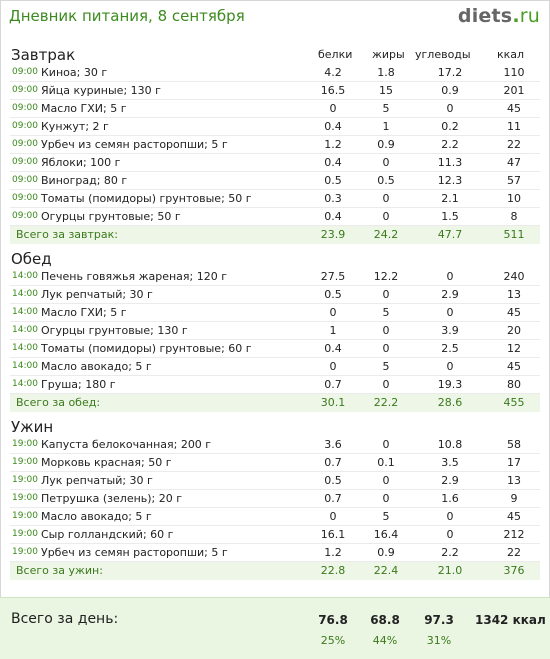  I want to click on food-row: 19:00 Лук репчатый; 30 г 0.5 0 2.9 13, so click(275, 481).